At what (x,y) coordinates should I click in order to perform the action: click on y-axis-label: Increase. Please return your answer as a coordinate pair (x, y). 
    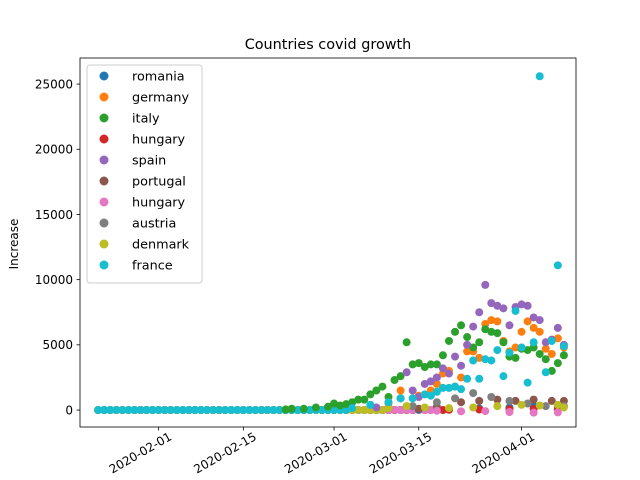
    Looking at the image, I should click on (14, 244).